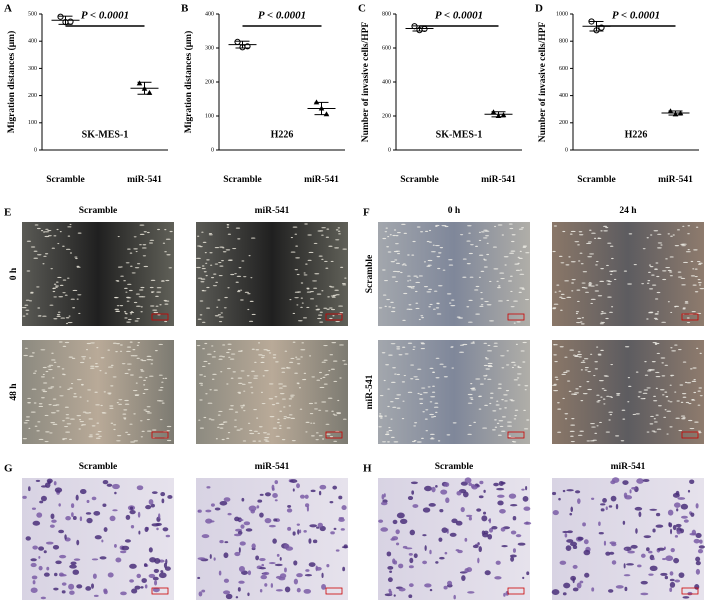  Describe the element at coordinates (98, 211) in the screenshot. I see `column-label: Scramble` at that location.